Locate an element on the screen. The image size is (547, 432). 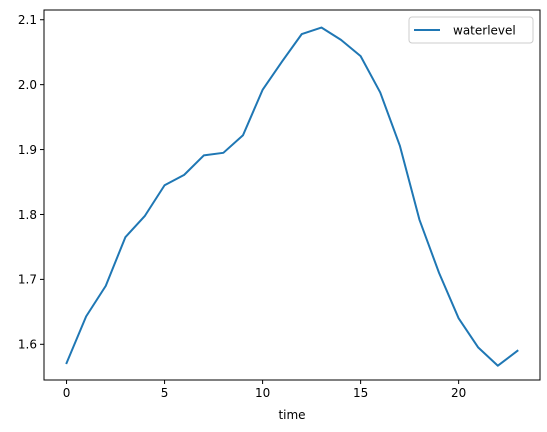
y-tick-label: 1.6 is located at coordinates (27, 345).